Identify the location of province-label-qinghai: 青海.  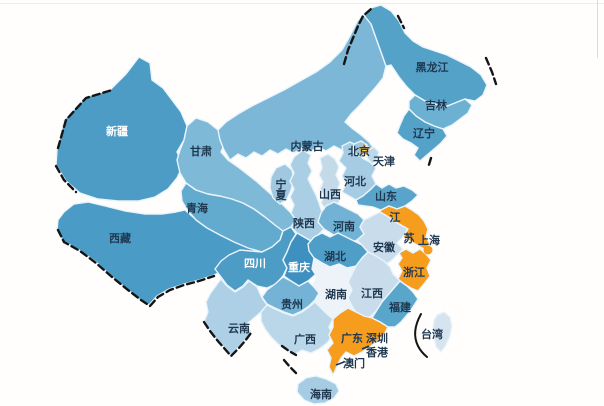
(197, 208).